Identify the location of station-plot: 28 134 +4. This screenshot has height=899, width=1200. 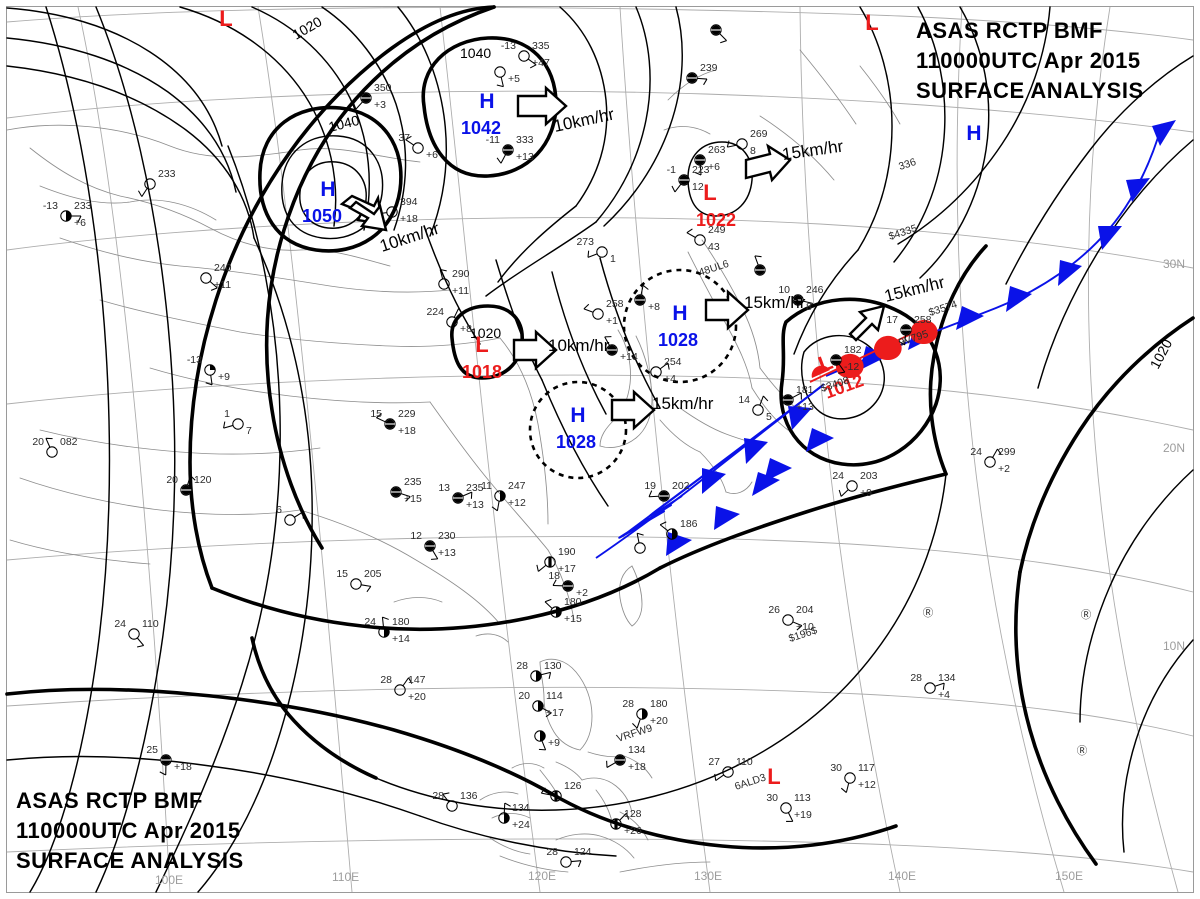
(932, 686).